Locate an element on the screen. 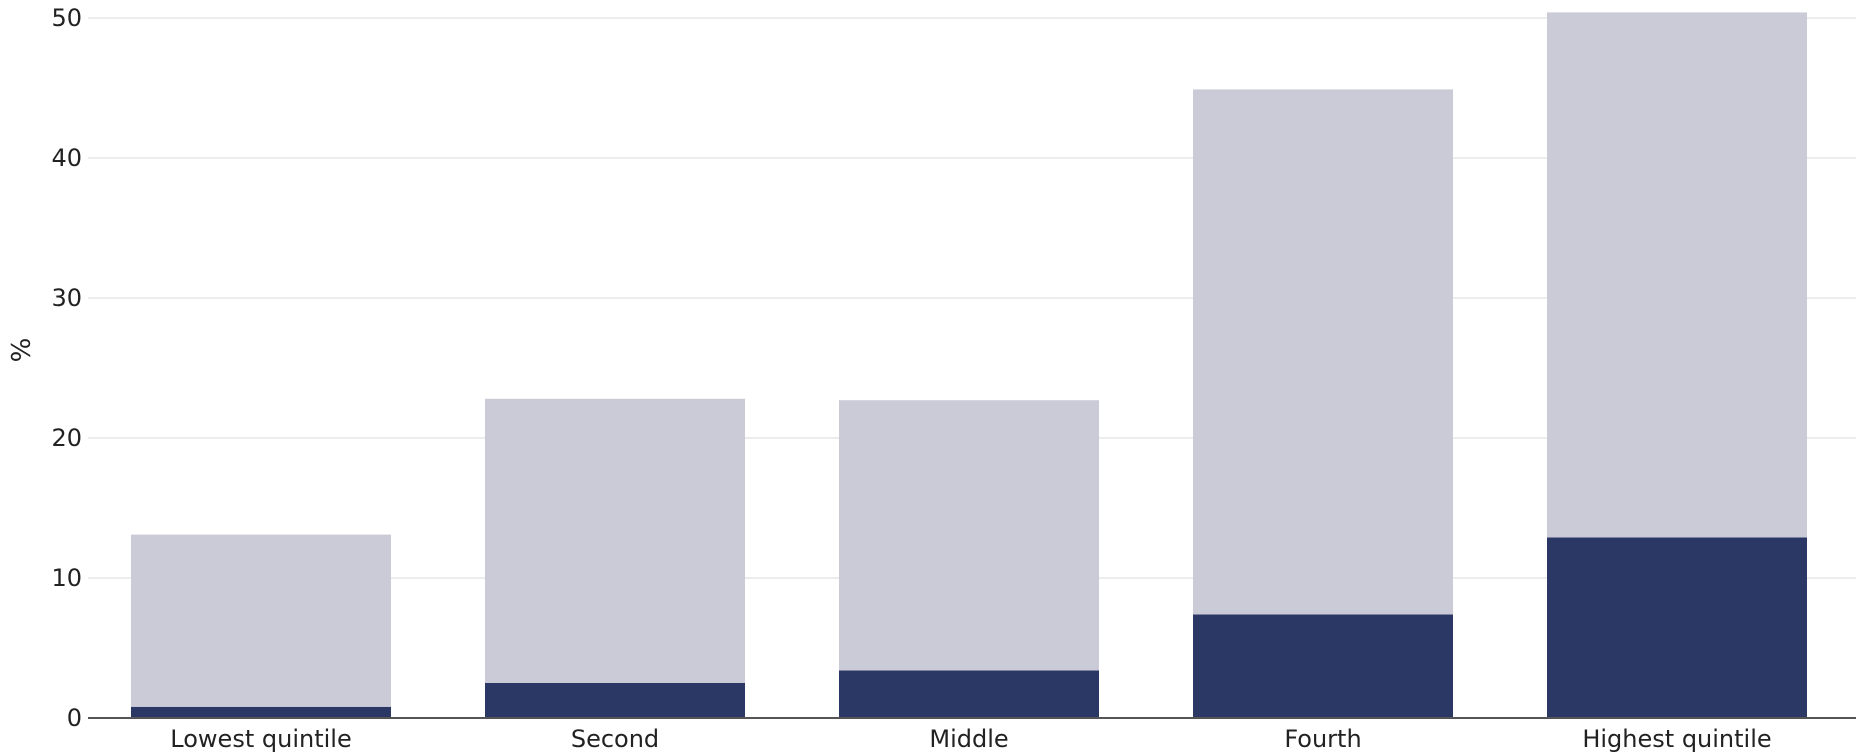  y-axis-title: % is located at coordinates (22, 350).